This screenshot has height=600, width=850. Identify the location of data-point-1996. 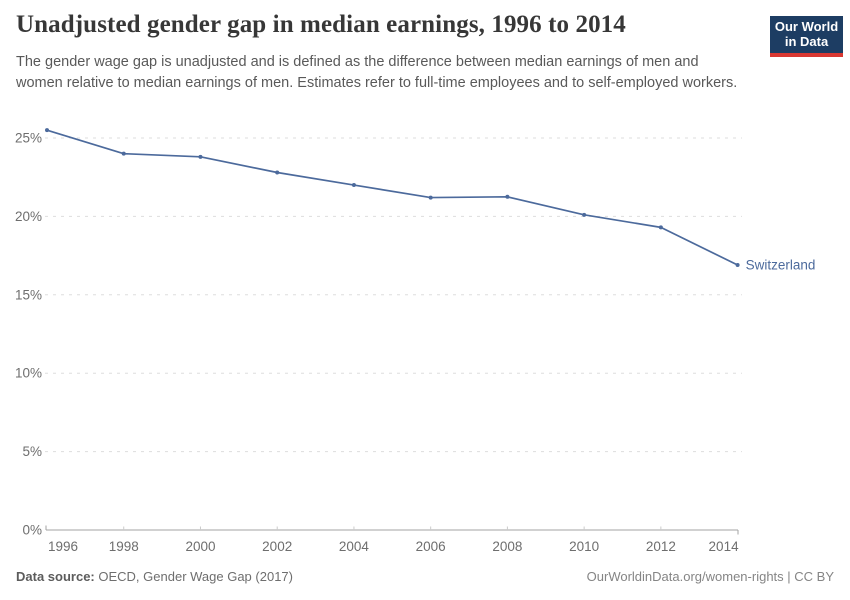
(47, 130).